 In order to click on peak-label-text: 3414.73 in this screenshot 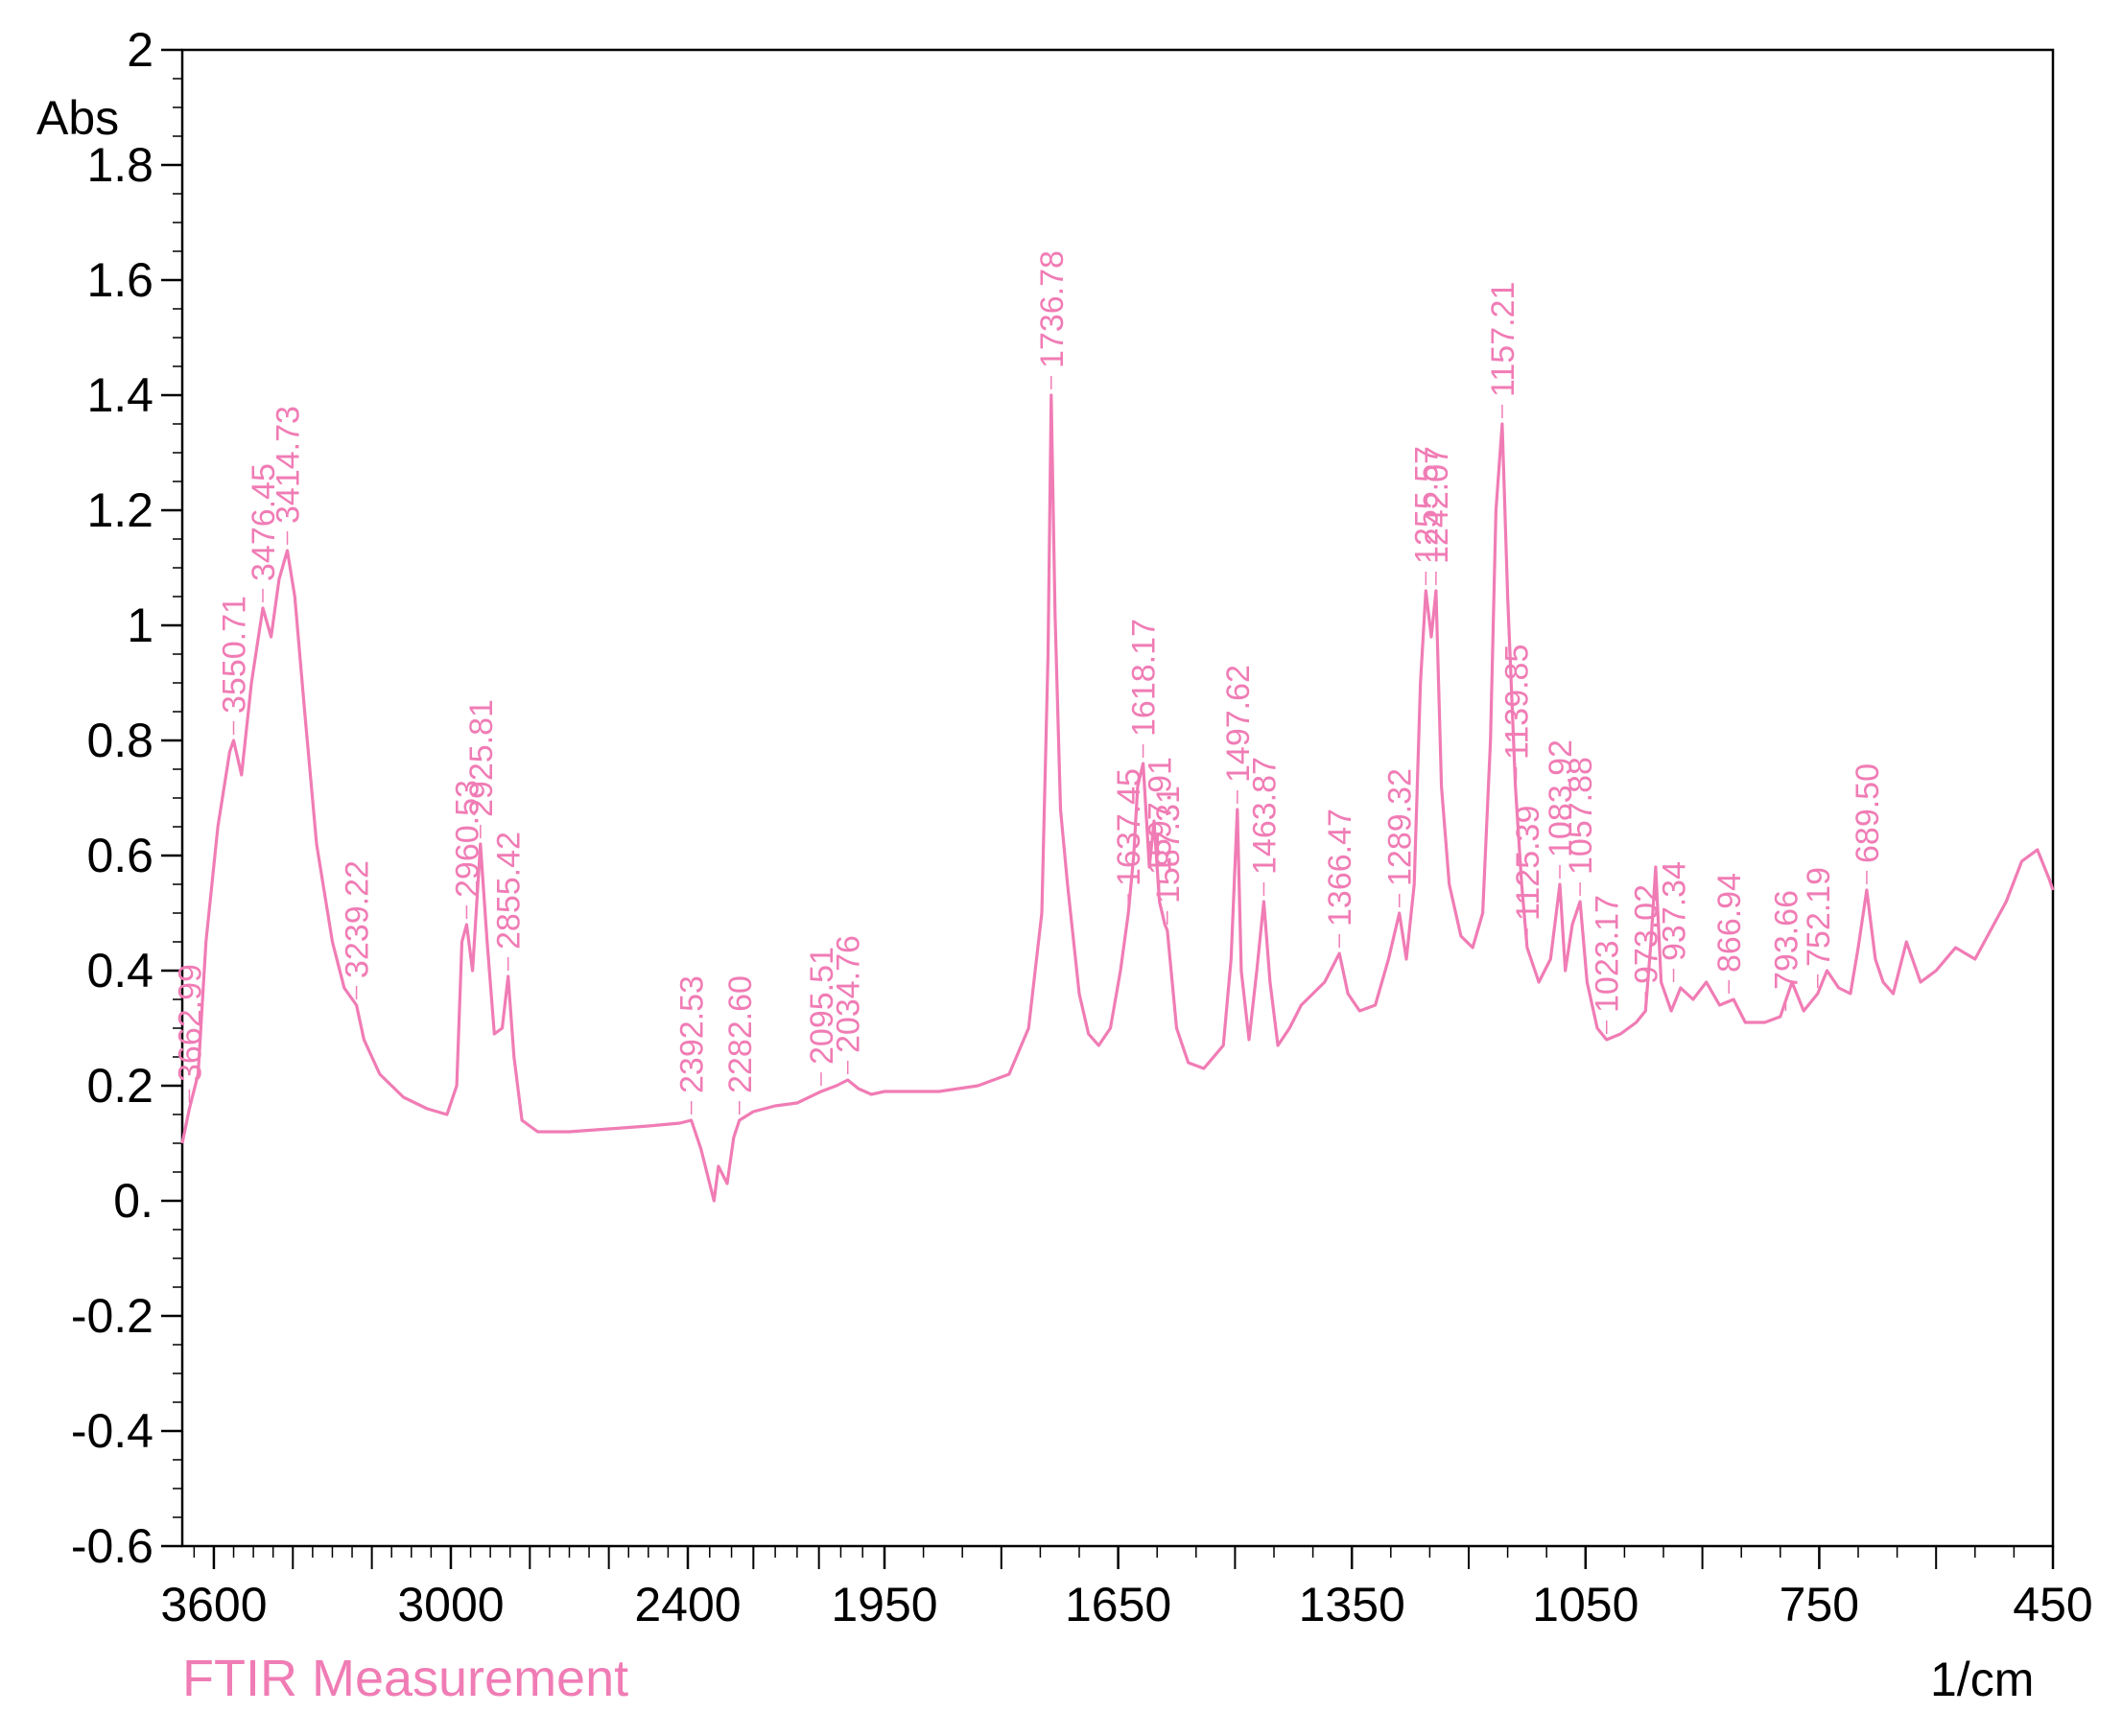, I will do `click(289, 465)`.